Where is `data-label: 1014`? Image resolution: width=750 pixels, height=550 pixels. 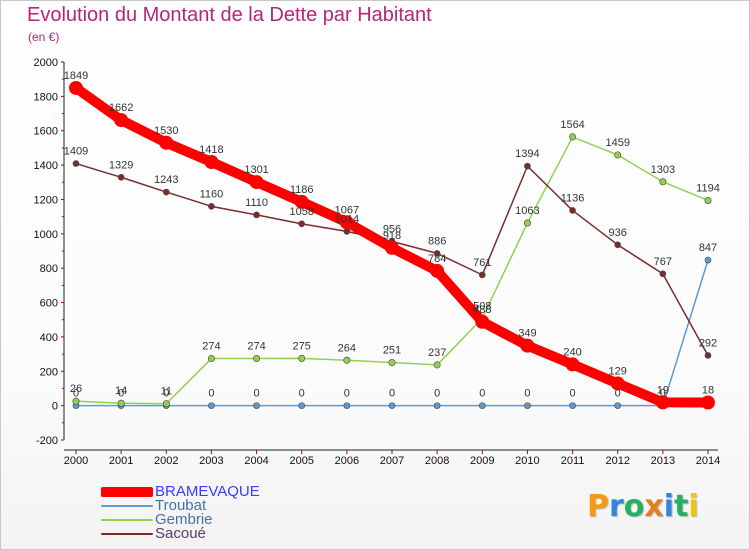 data-label: 1014 is located at coordinates (347, 219).